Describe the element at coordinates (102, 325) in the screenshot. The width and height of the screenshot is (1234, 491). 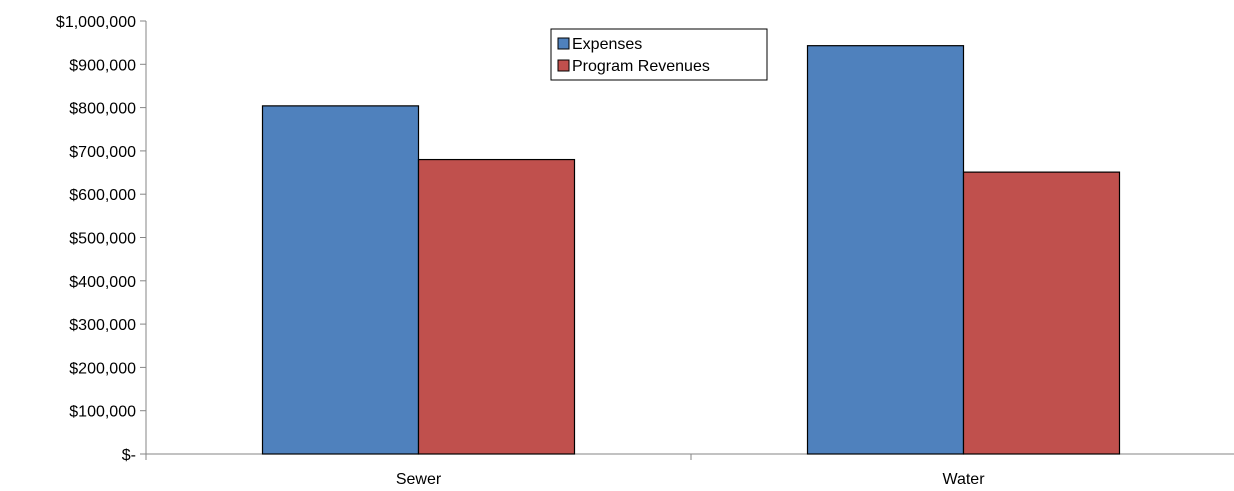
I see `y-tick-label: $300,000` at that location.